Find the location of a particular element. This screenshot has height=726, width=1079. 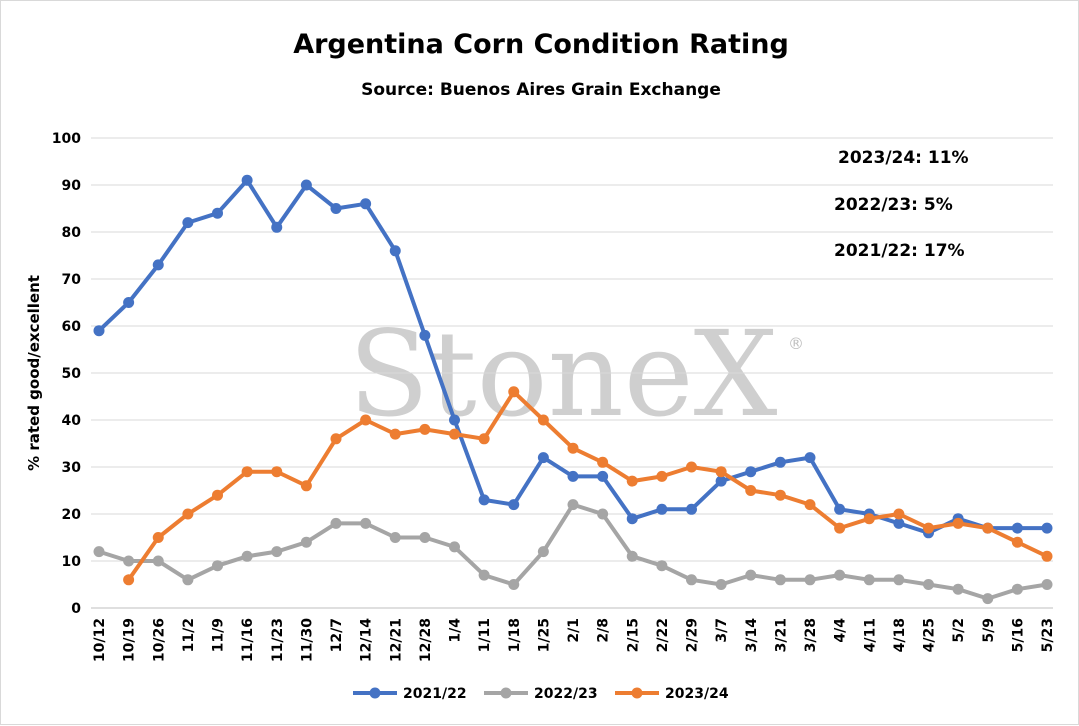

x-tick-label: 1/18 is located at coordinates (515, 635).